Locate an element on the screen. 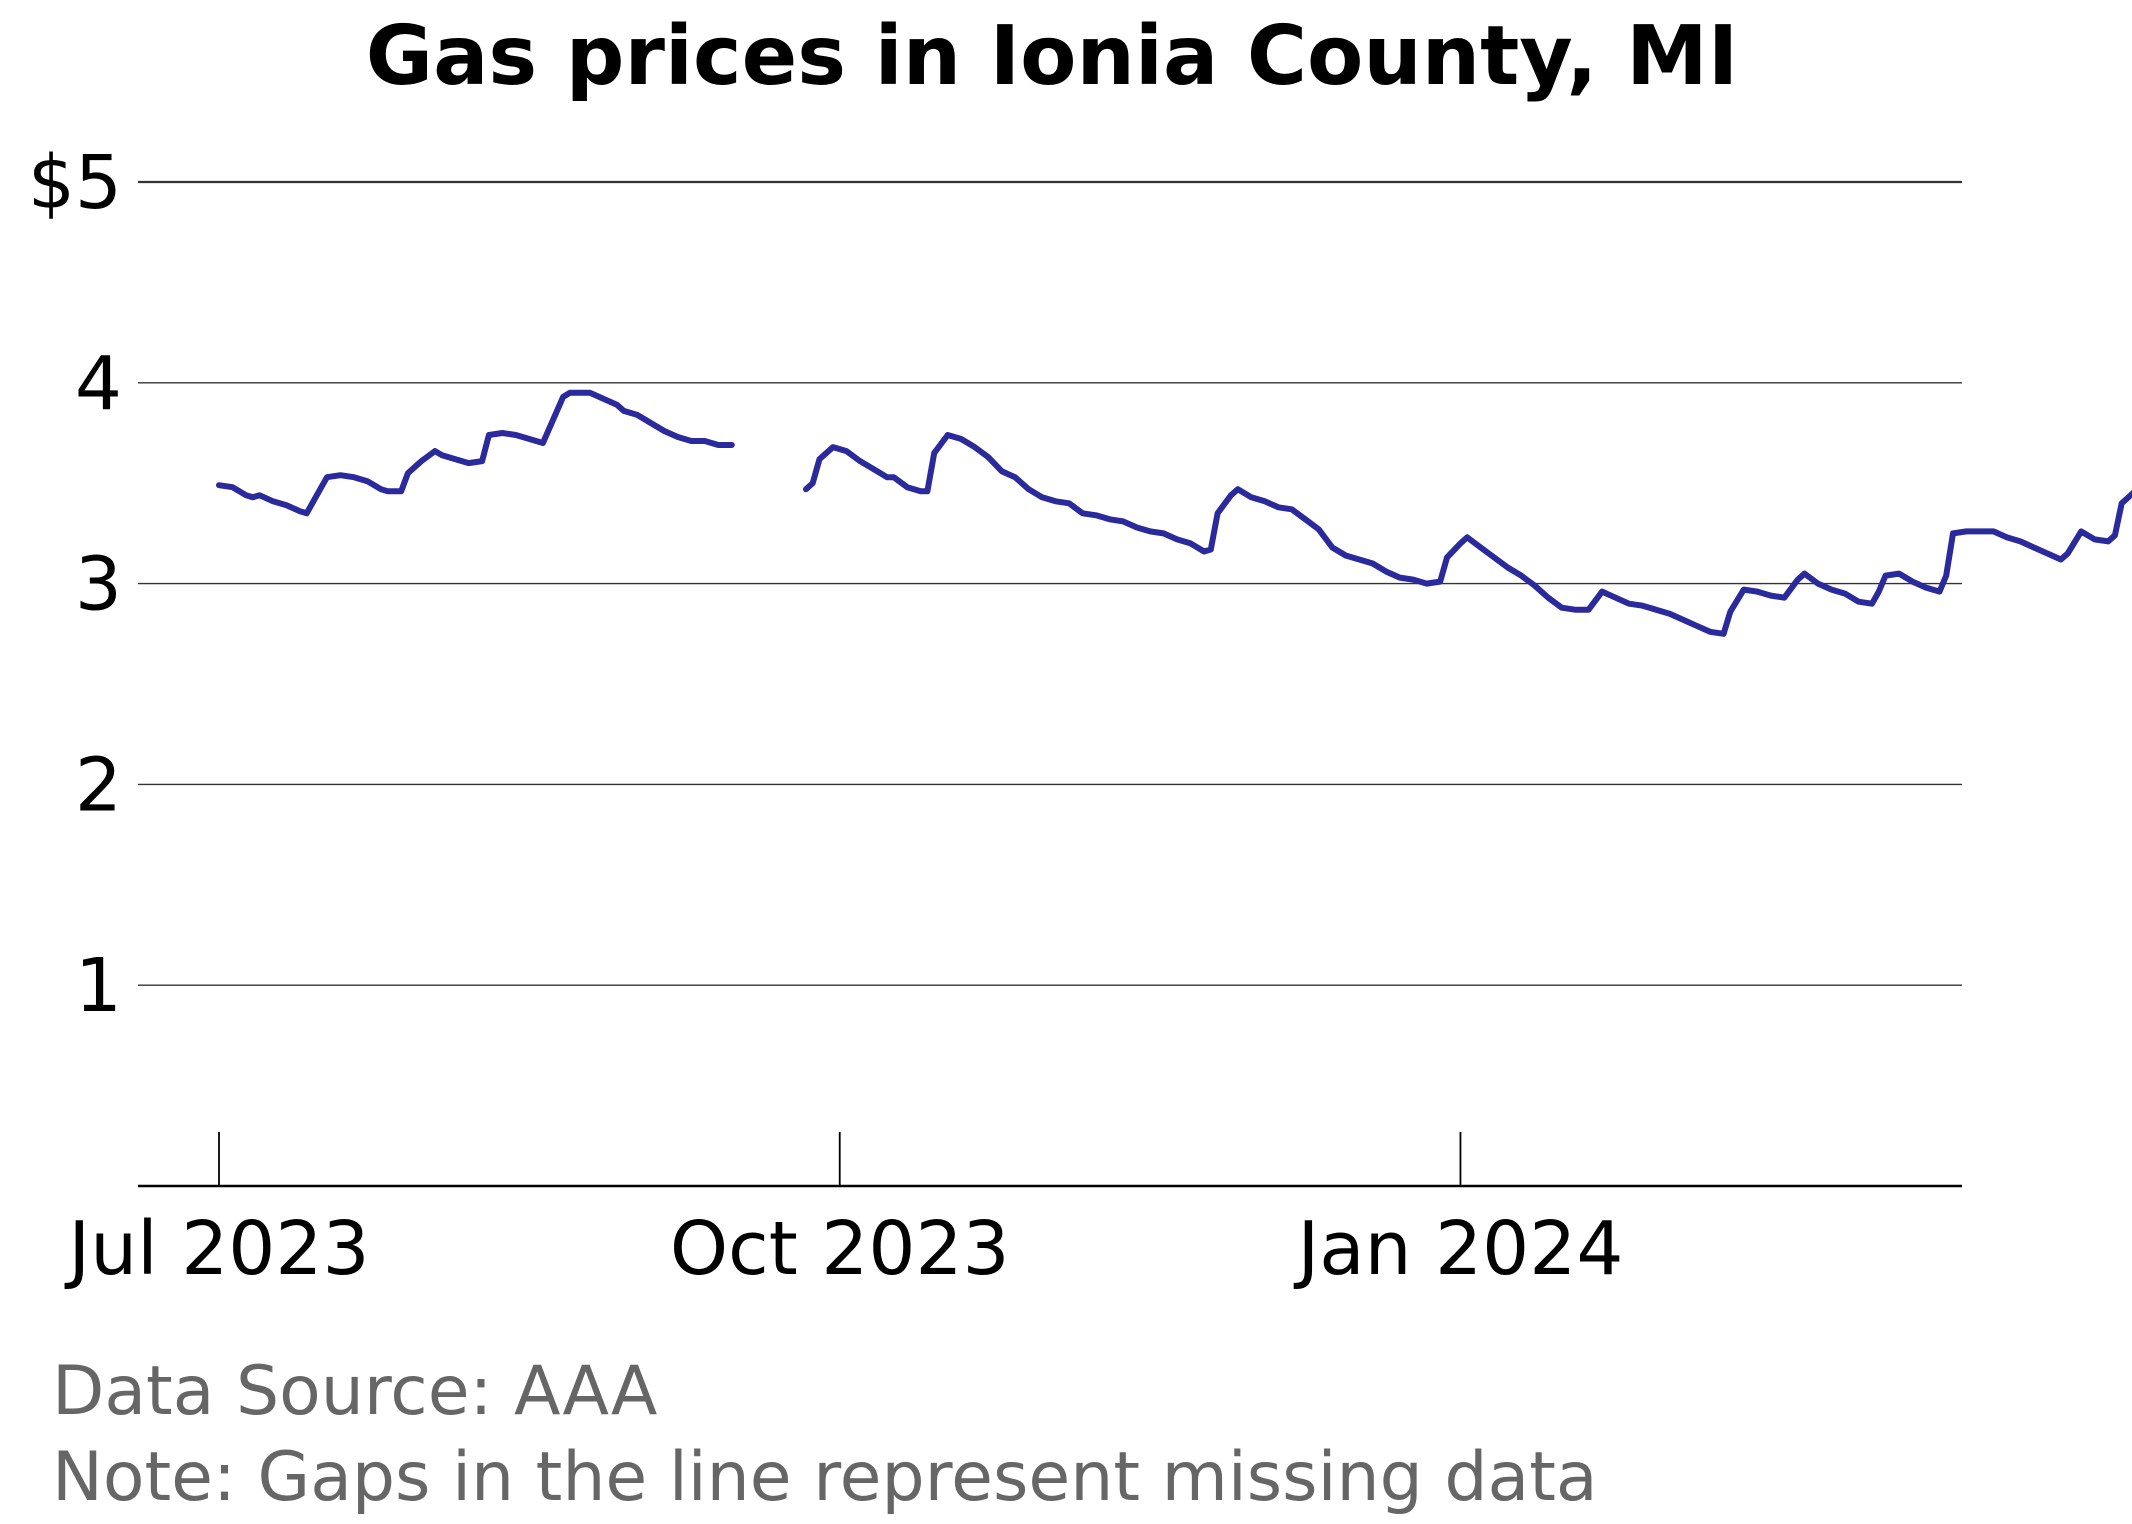  y-tick-label-3: 3 is located at coordinates (98, 585).